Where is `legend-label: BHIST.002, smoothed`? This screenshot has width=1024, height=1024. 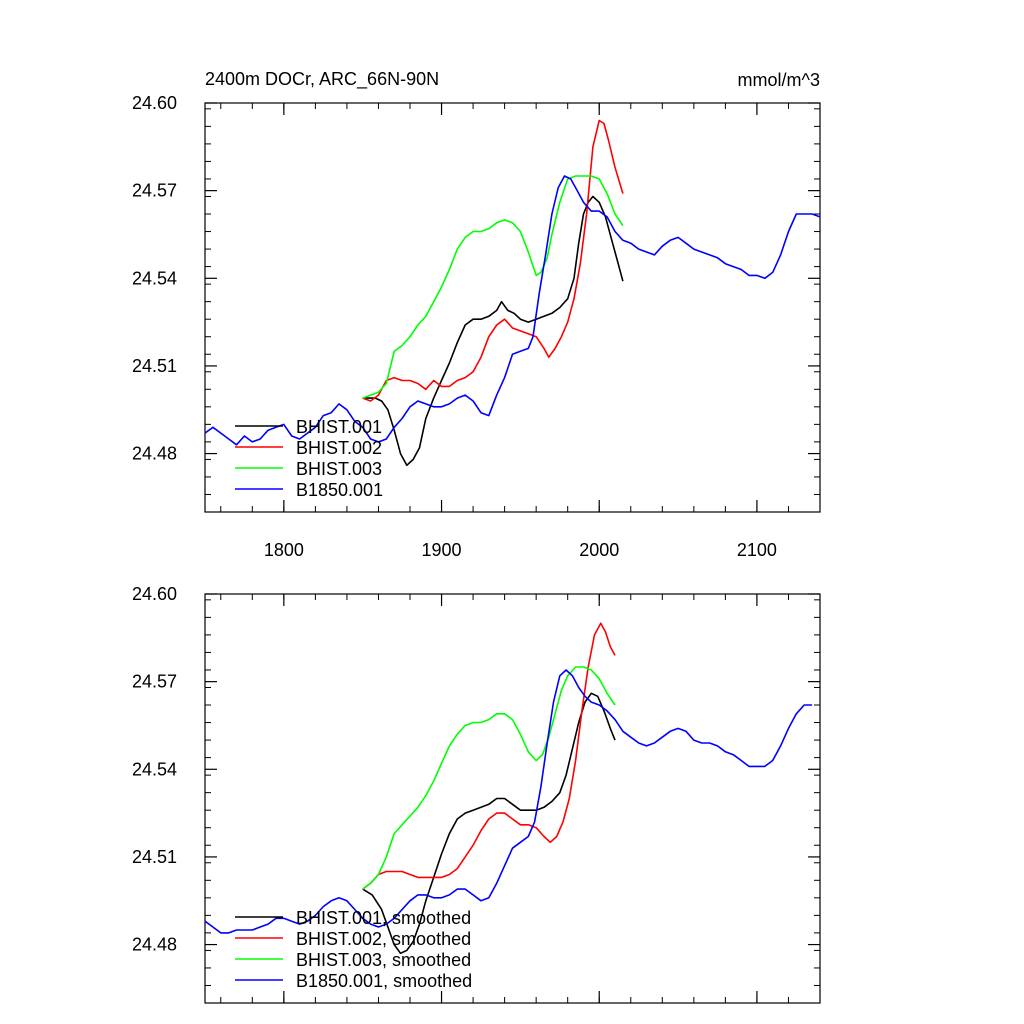
legend-label: BHIST.002, smoothed is located at coordinates (383, 939).